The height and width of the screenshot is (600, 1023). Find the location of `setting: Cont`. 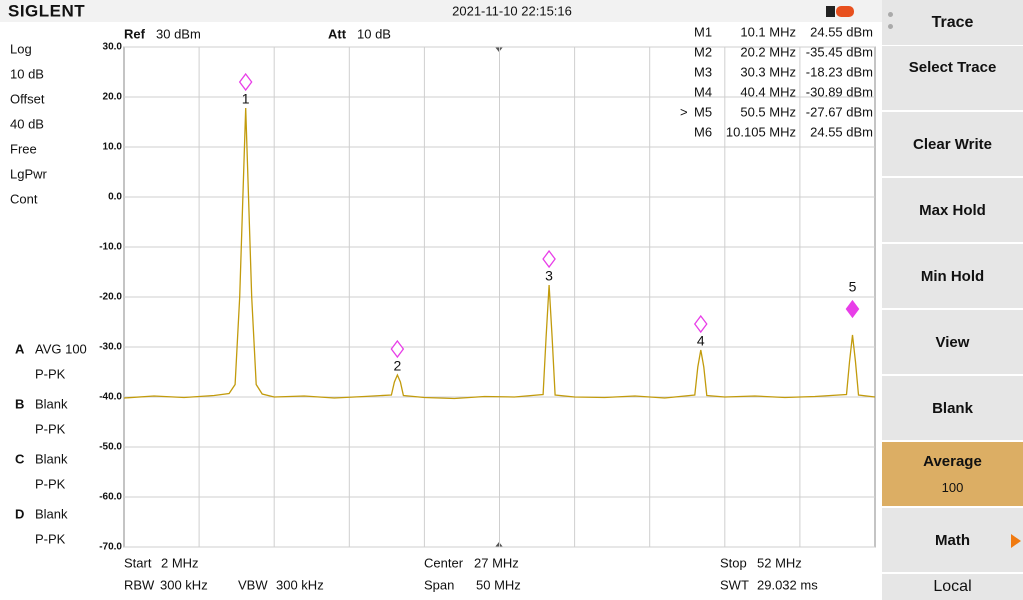

setting: Cont is located at coordinates (24, 198).